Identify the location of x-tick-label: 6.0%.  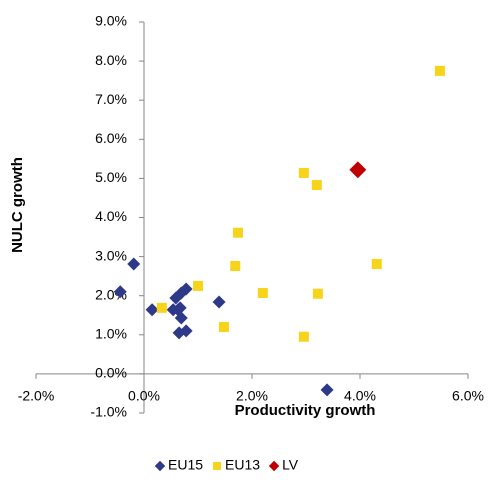
(468, 396).